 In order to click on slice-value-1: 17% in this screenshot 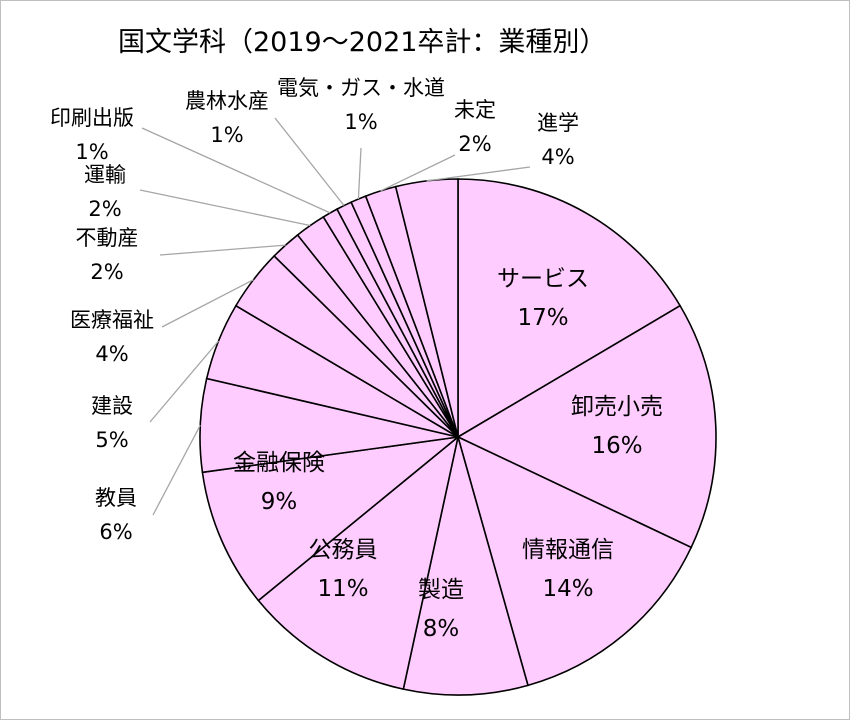, I will do `click(542, 318)`.